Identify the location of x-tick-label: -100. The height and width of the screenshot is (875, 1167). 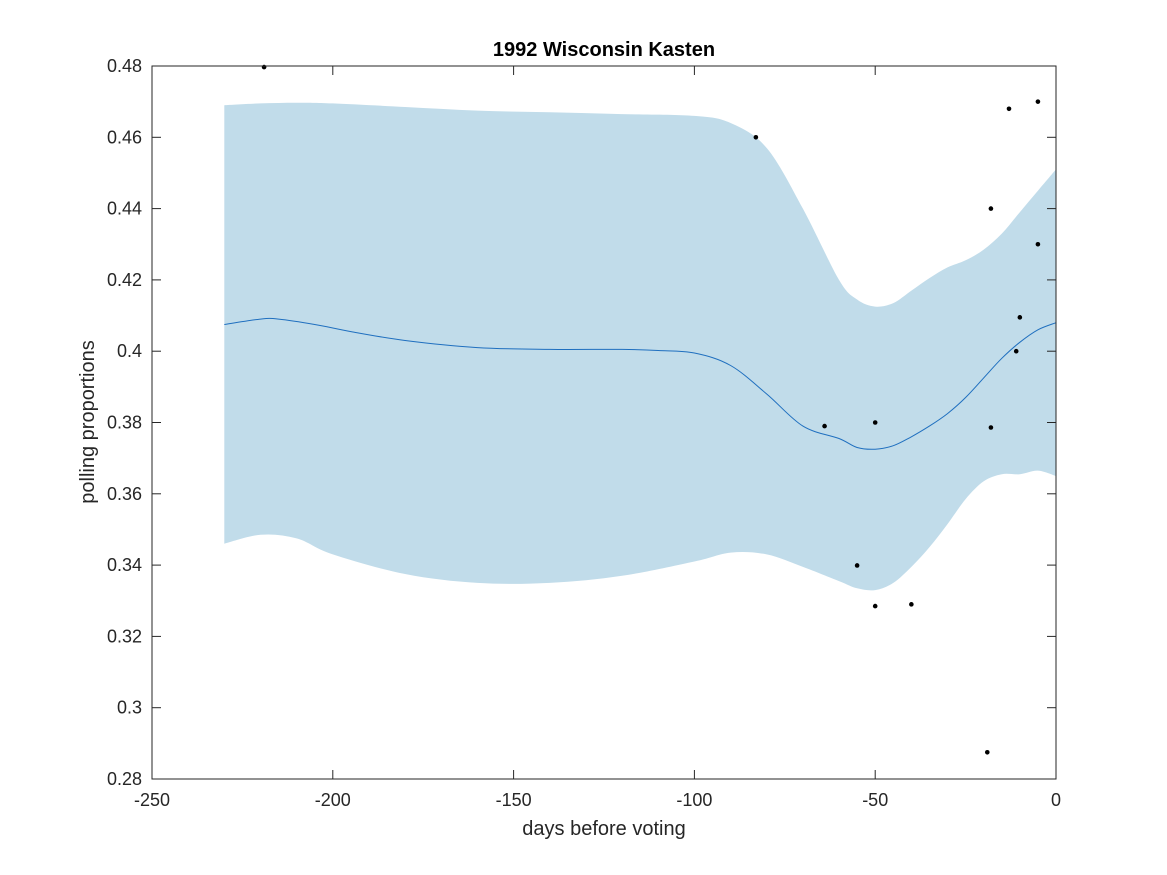
(694, 800).